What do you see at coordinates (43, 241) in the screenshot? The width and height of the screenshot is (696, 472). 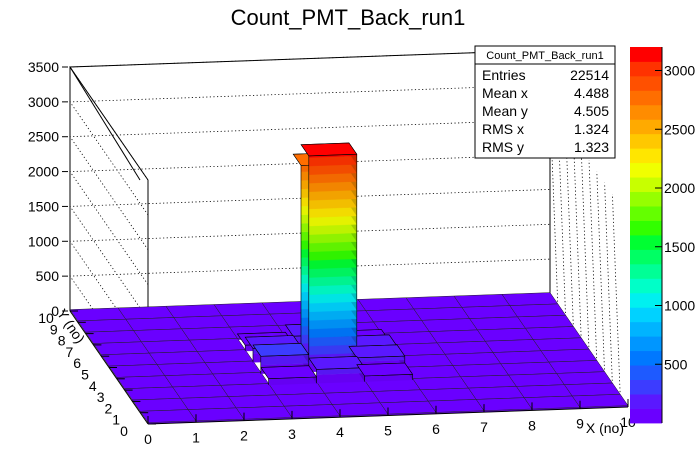 I see `z-tick-label: 1000` at bounding box center [43, 241].